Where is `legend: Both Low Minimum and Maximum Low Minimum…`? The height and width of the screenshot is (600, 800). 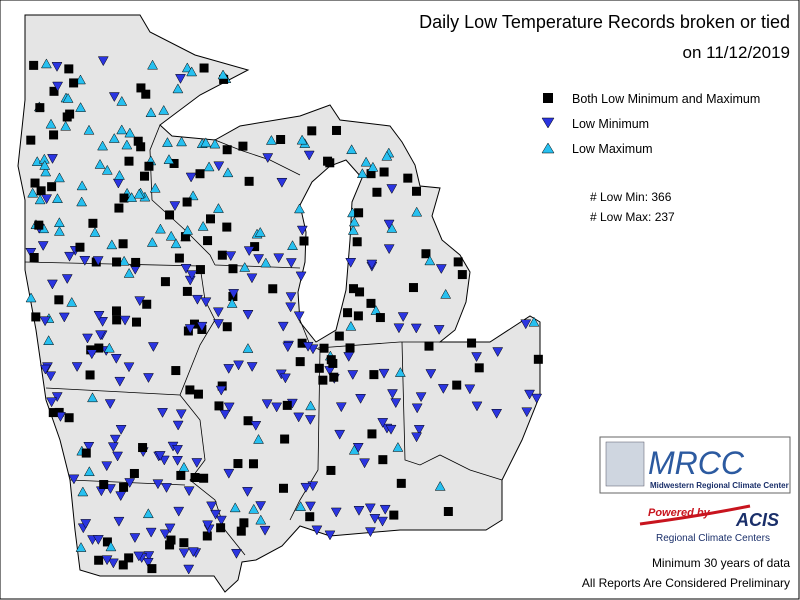 legend: Both Low Minimum and Maximum Low Minimum… is located at coordinates (650, 124).